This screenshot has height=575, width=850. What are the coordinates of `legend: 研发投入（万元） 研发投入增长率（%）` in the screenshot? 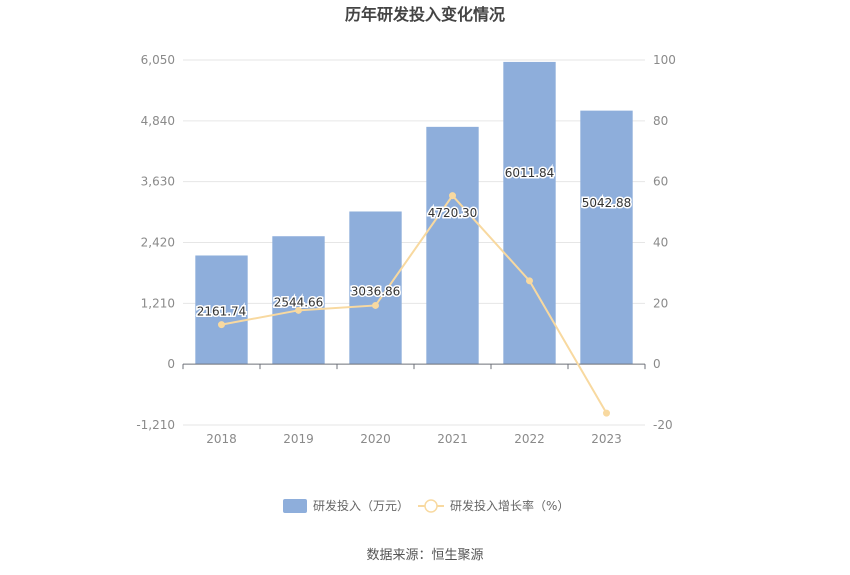 It's located at (426, 505).